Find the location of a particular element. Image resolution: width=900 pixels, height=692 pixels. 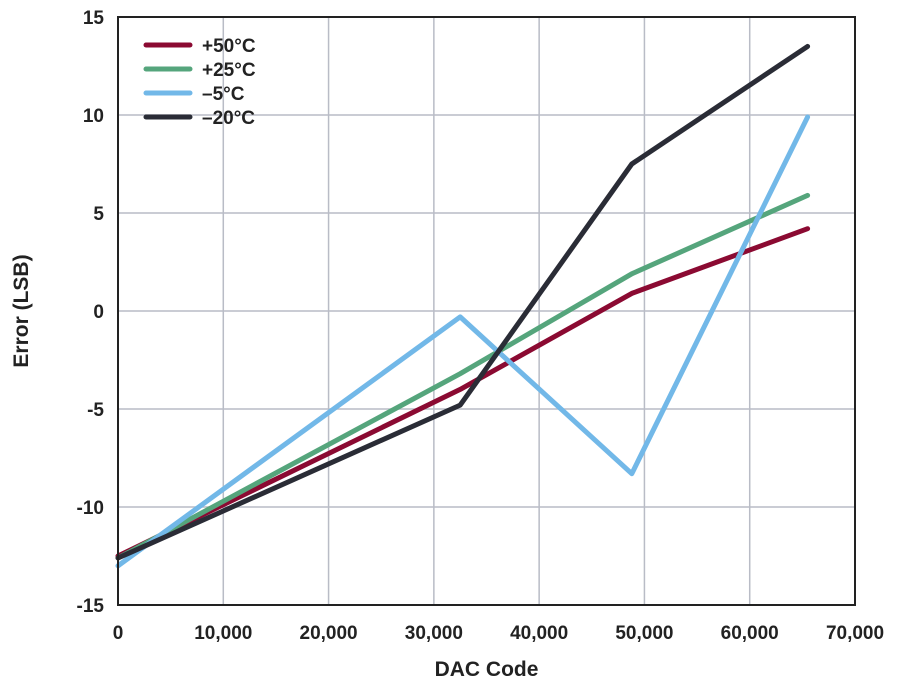

x-tick-label: 50,000 is located at coordinates (644, 633).